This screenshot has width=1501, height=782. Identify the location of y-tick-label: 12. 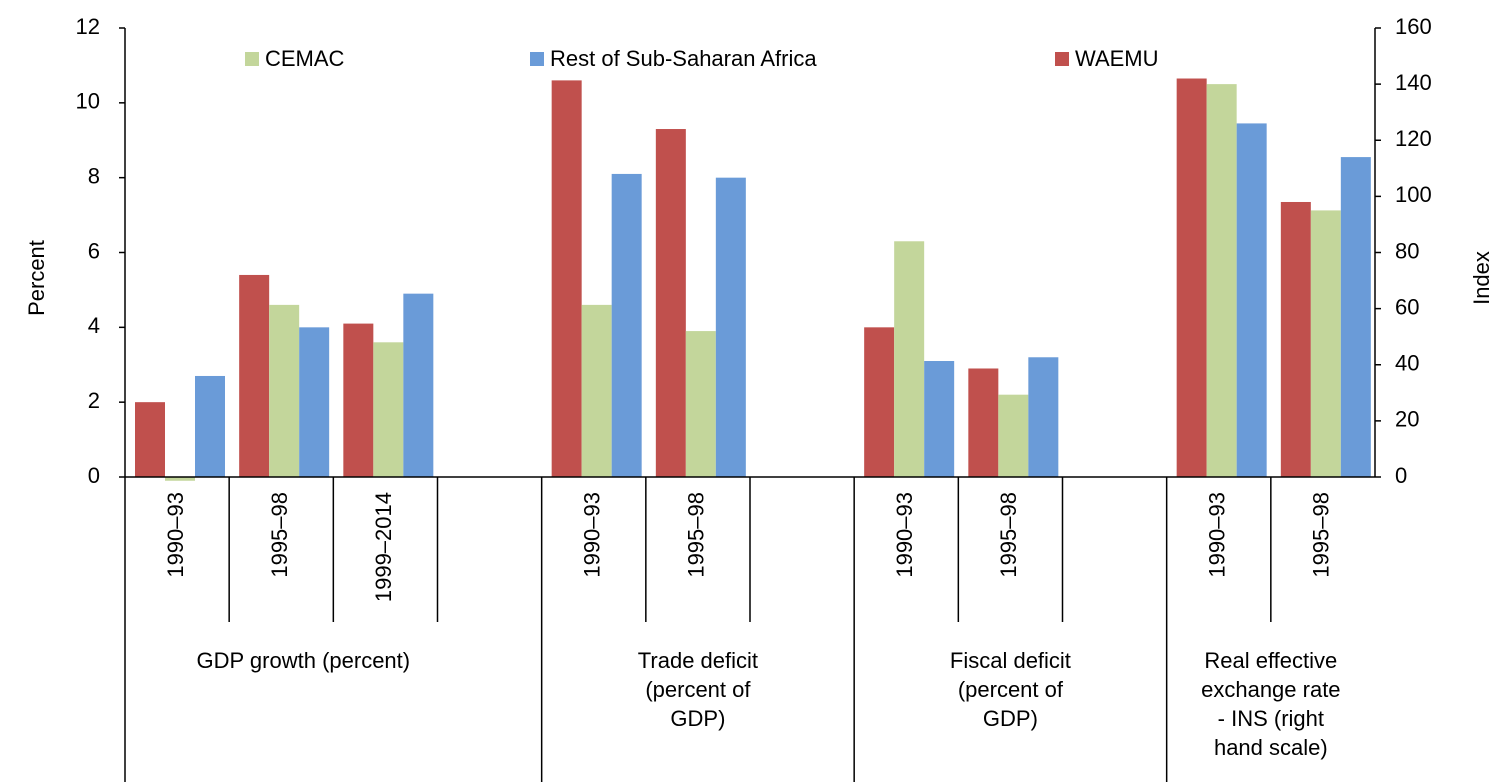
(88, 26).